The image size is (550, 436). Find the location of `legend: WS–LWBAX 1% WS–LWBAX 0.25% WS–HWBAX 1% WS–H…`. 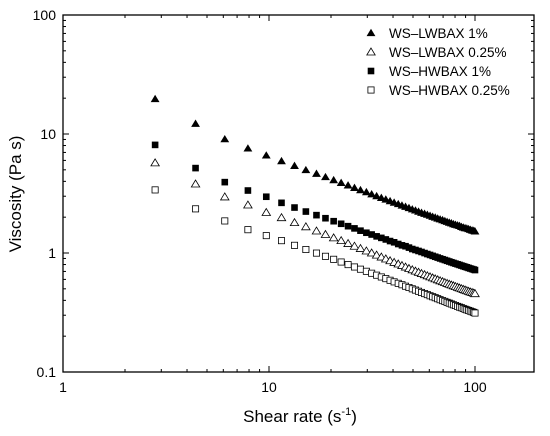

legend: WS–LWBAX 1% WS–LWBAX 0.25% WS–HWBAX 1% WS–H… is located at coordinates (438, 62).